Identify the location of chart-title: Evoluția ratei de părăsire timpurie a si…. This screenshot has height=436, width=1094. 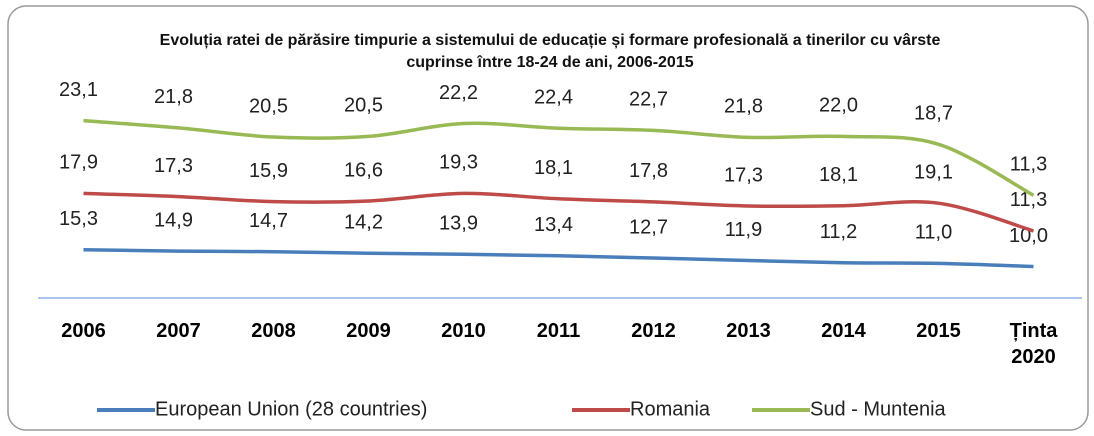
(550, 51).